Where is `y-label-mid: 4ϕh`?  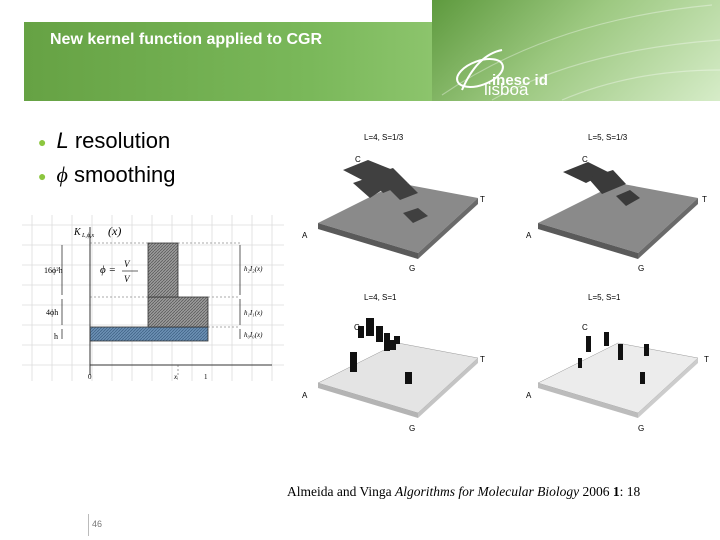
y-label-mid: 4ϕh is located at coordinates (52, 312).